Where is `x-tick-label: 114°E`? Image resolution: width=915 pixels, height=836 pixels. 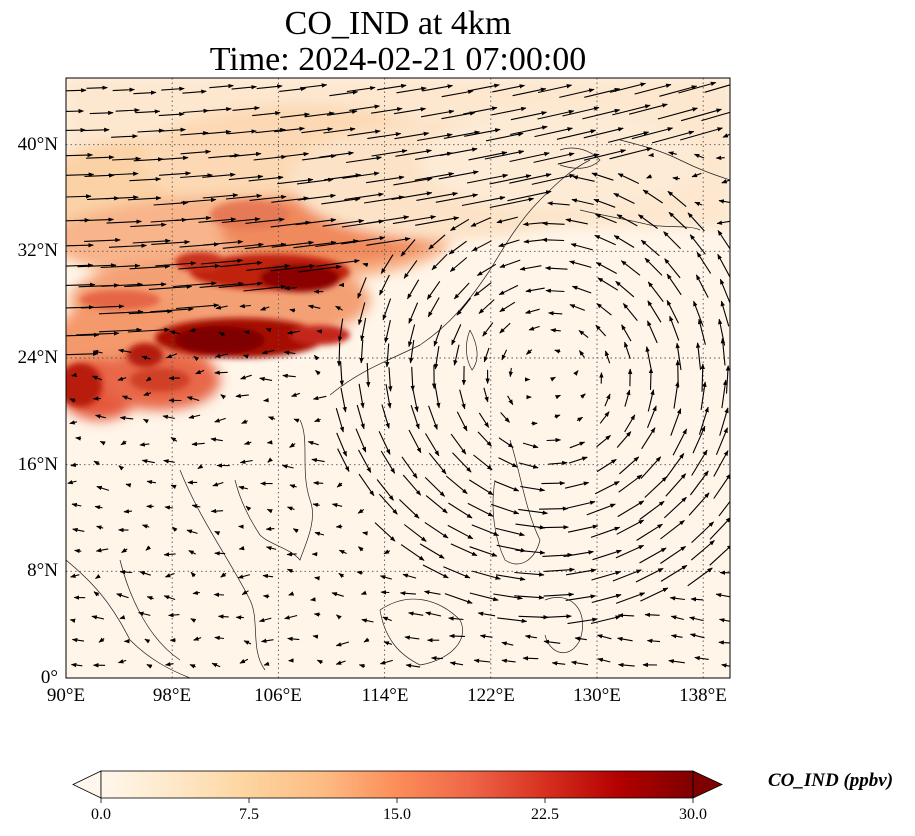 x-tick-label: 114°E is located at coordinates (385, 695).